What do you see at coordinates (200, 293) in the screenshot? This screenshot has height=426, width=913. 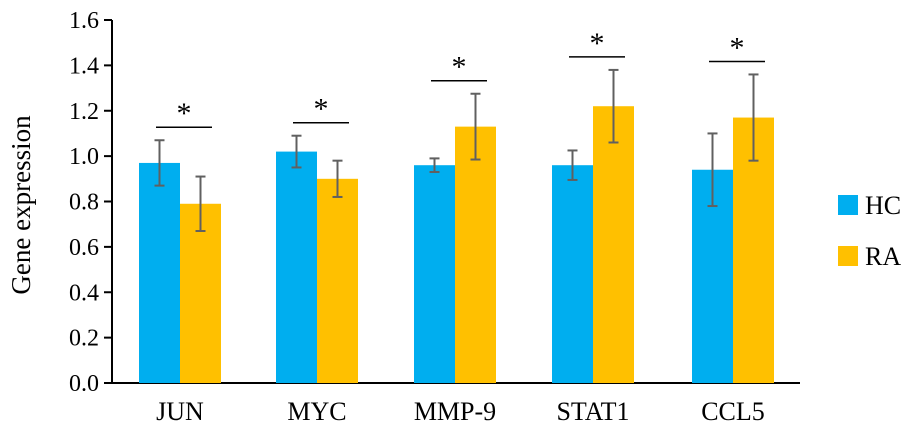 I see `bar-ra-jun` at bounding box center [200, 293].